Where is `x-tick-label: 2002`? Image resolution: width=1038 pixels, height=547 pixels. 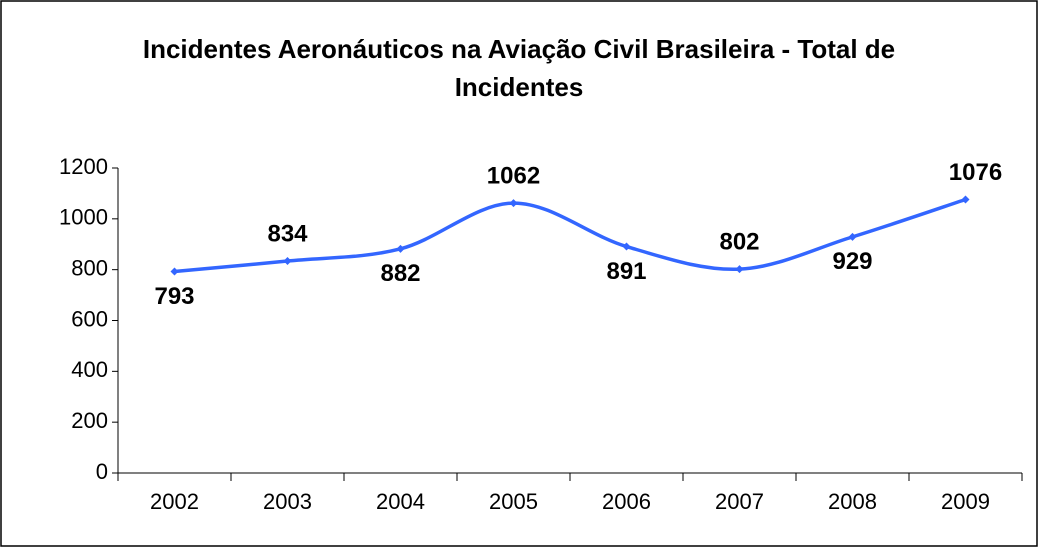
x-tick-label: 2002 is located at coordinates (174, 501).